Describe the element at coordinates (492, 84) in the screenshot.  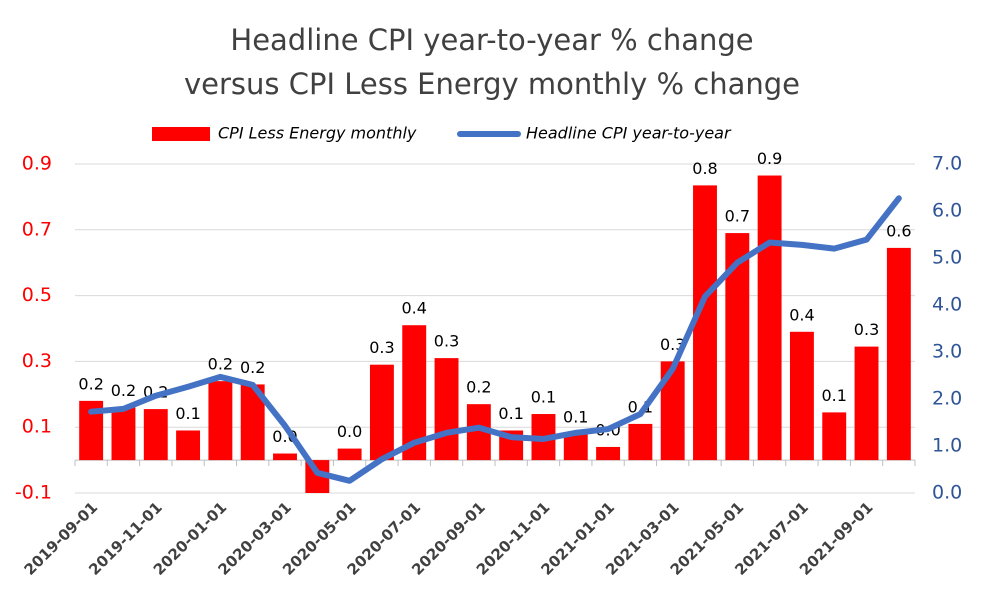
I see `chart-title: versus CPI Less Energy monthly % change` at that location.